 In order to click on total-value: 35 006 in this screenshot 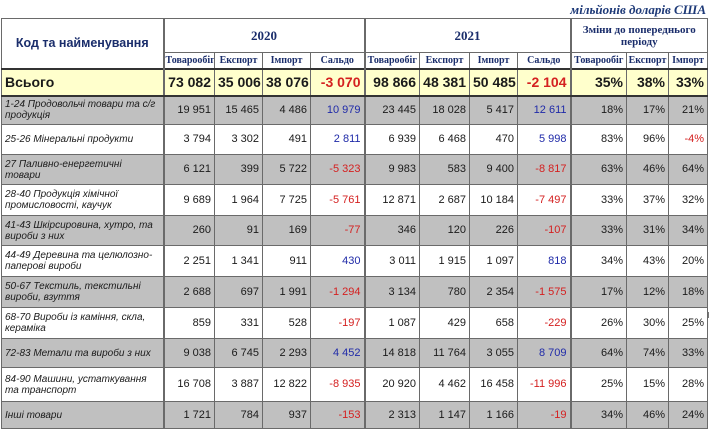, I will do `click(238, 82)`.